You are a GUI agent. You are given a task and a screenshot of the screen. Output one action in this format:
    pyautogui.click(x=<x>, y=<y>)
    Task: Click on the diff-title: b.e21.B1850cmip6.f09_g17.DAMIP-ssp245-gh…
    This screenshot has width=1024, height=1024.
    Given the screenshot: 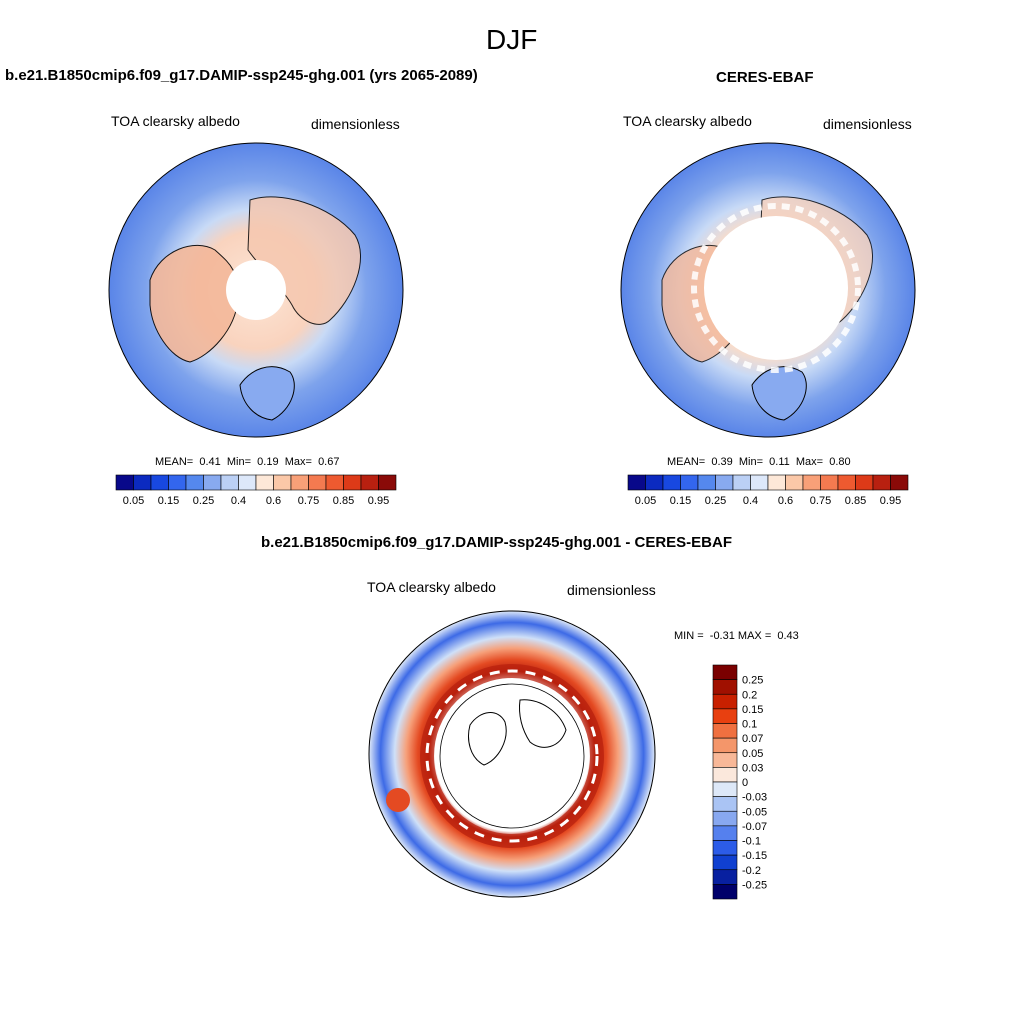 What is the action you would take?
    pyautogui.click(x=496, y=542)
    